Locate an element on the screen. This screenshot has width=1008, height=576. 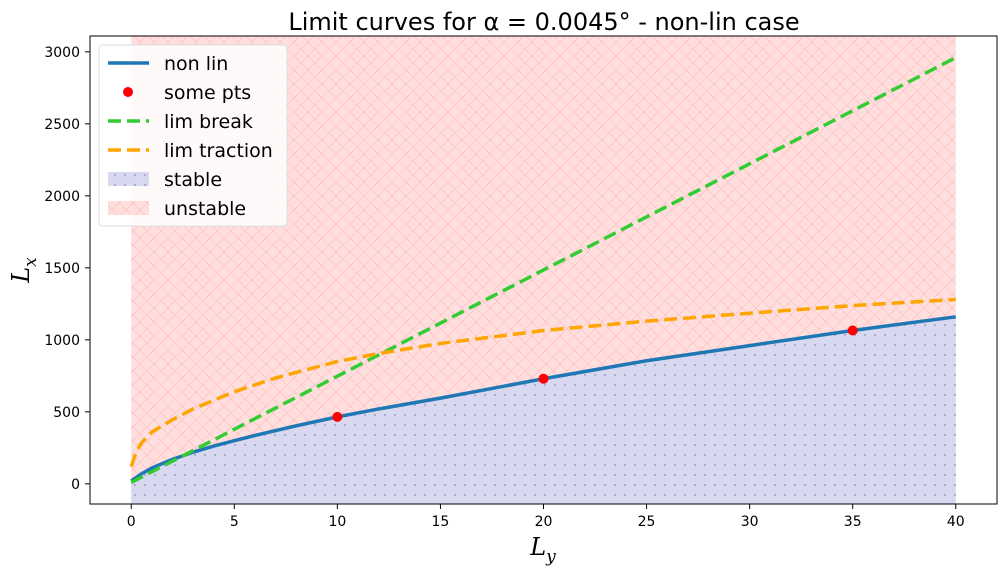
y-tick-label: 1500 is located at coordinates (62, 269).